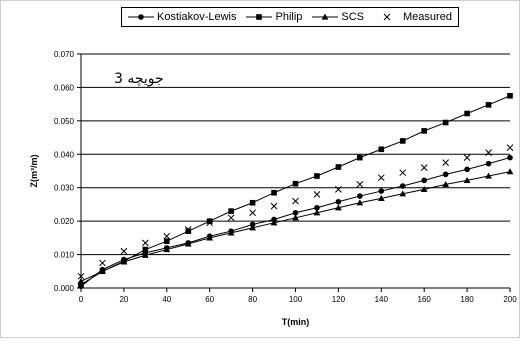 The height and width of the screenshot is (344, 520). What do you see at coordinates (64, 121) in the screenshot?
I see `y-tick-label: 0.050` at bounding box center [64, 121].